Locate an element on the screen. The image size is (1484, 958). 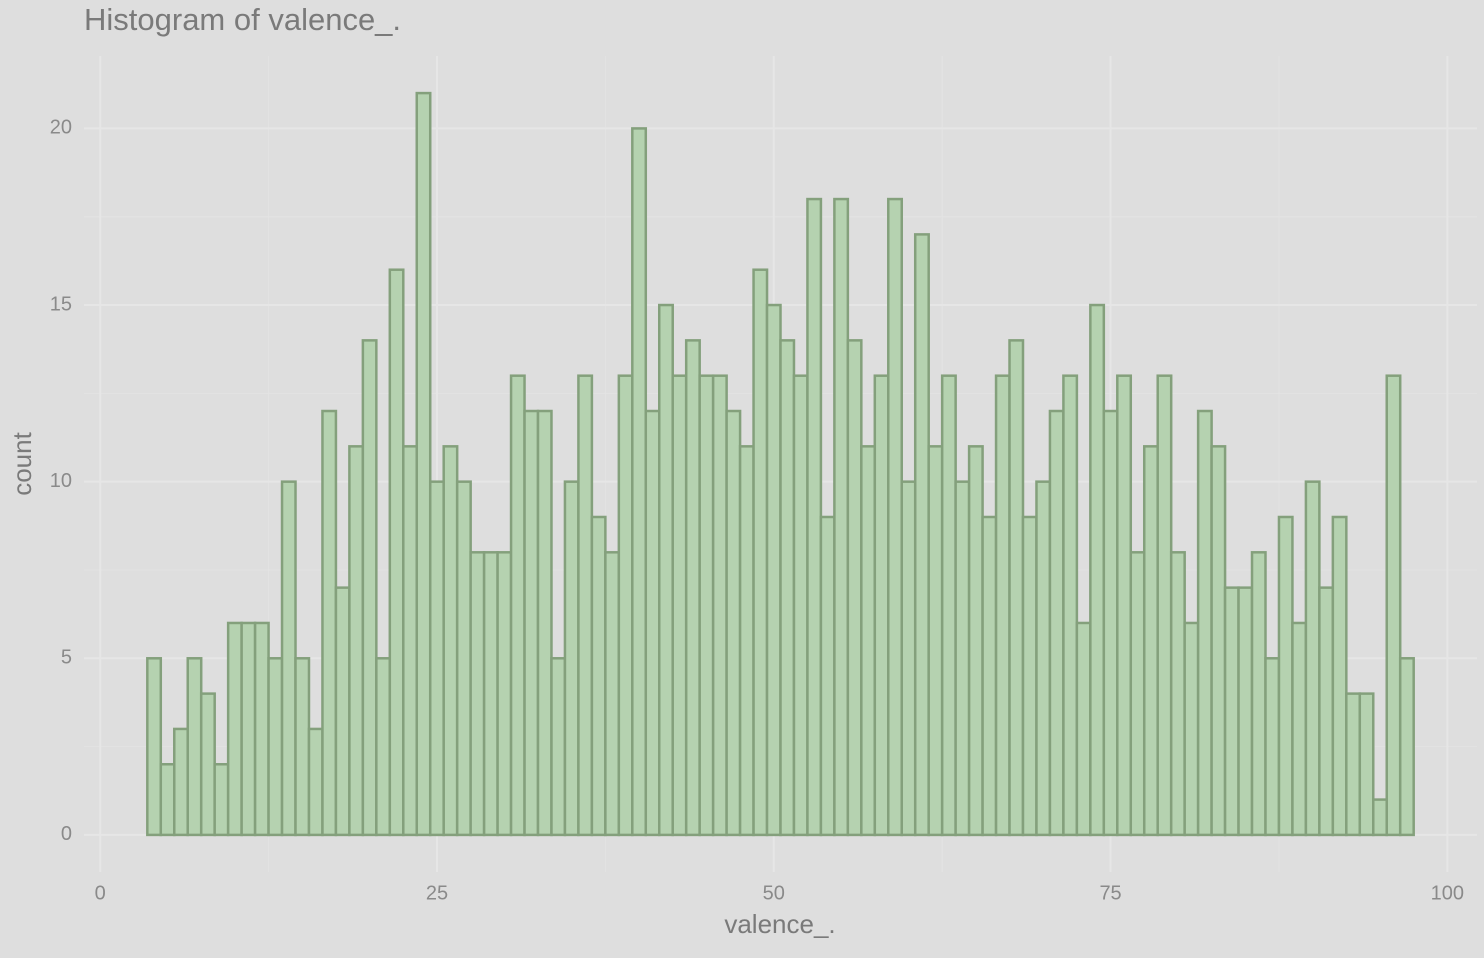
x-tick-label: 100 is located at coordinates (1447, 893).